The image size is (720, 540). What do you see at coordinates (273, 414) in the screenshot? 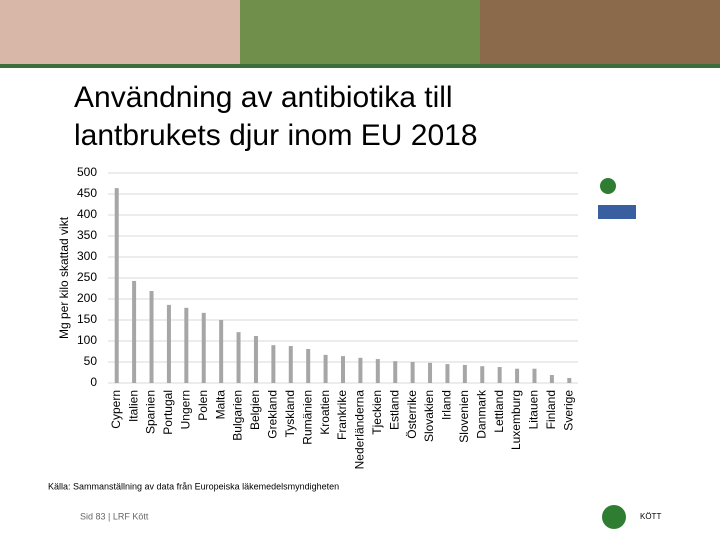
I see `x-tick-label: Grekland` at bounding box center [273, 414].